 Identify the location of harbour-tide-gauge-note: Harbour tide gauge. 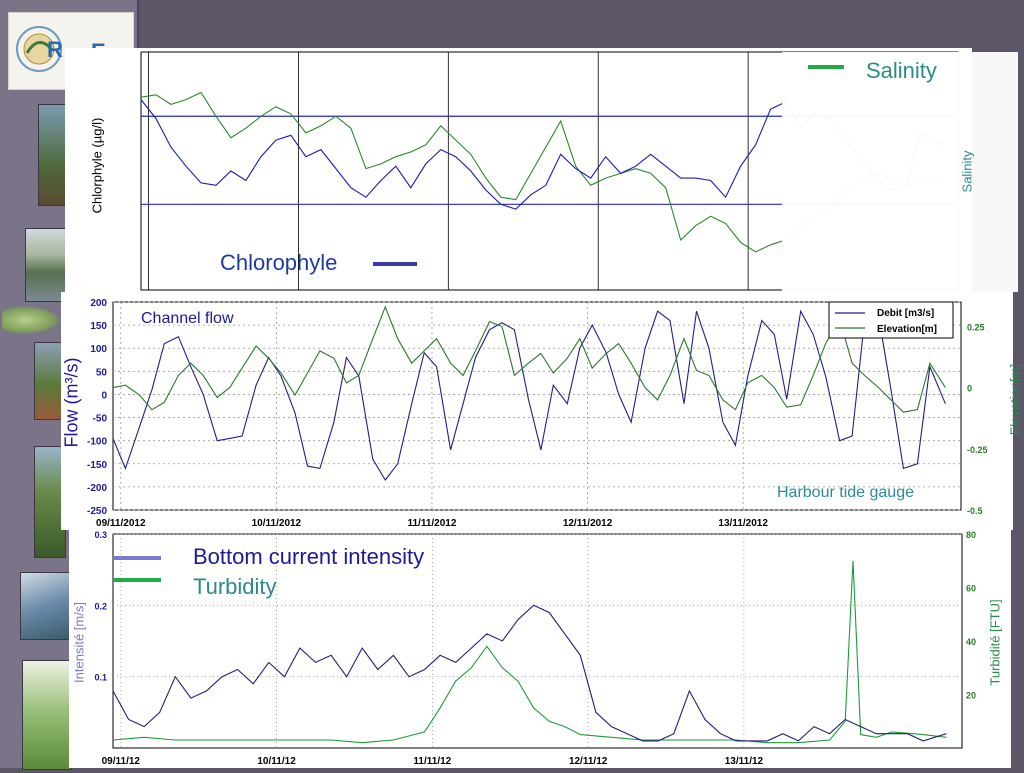
(845, 492).